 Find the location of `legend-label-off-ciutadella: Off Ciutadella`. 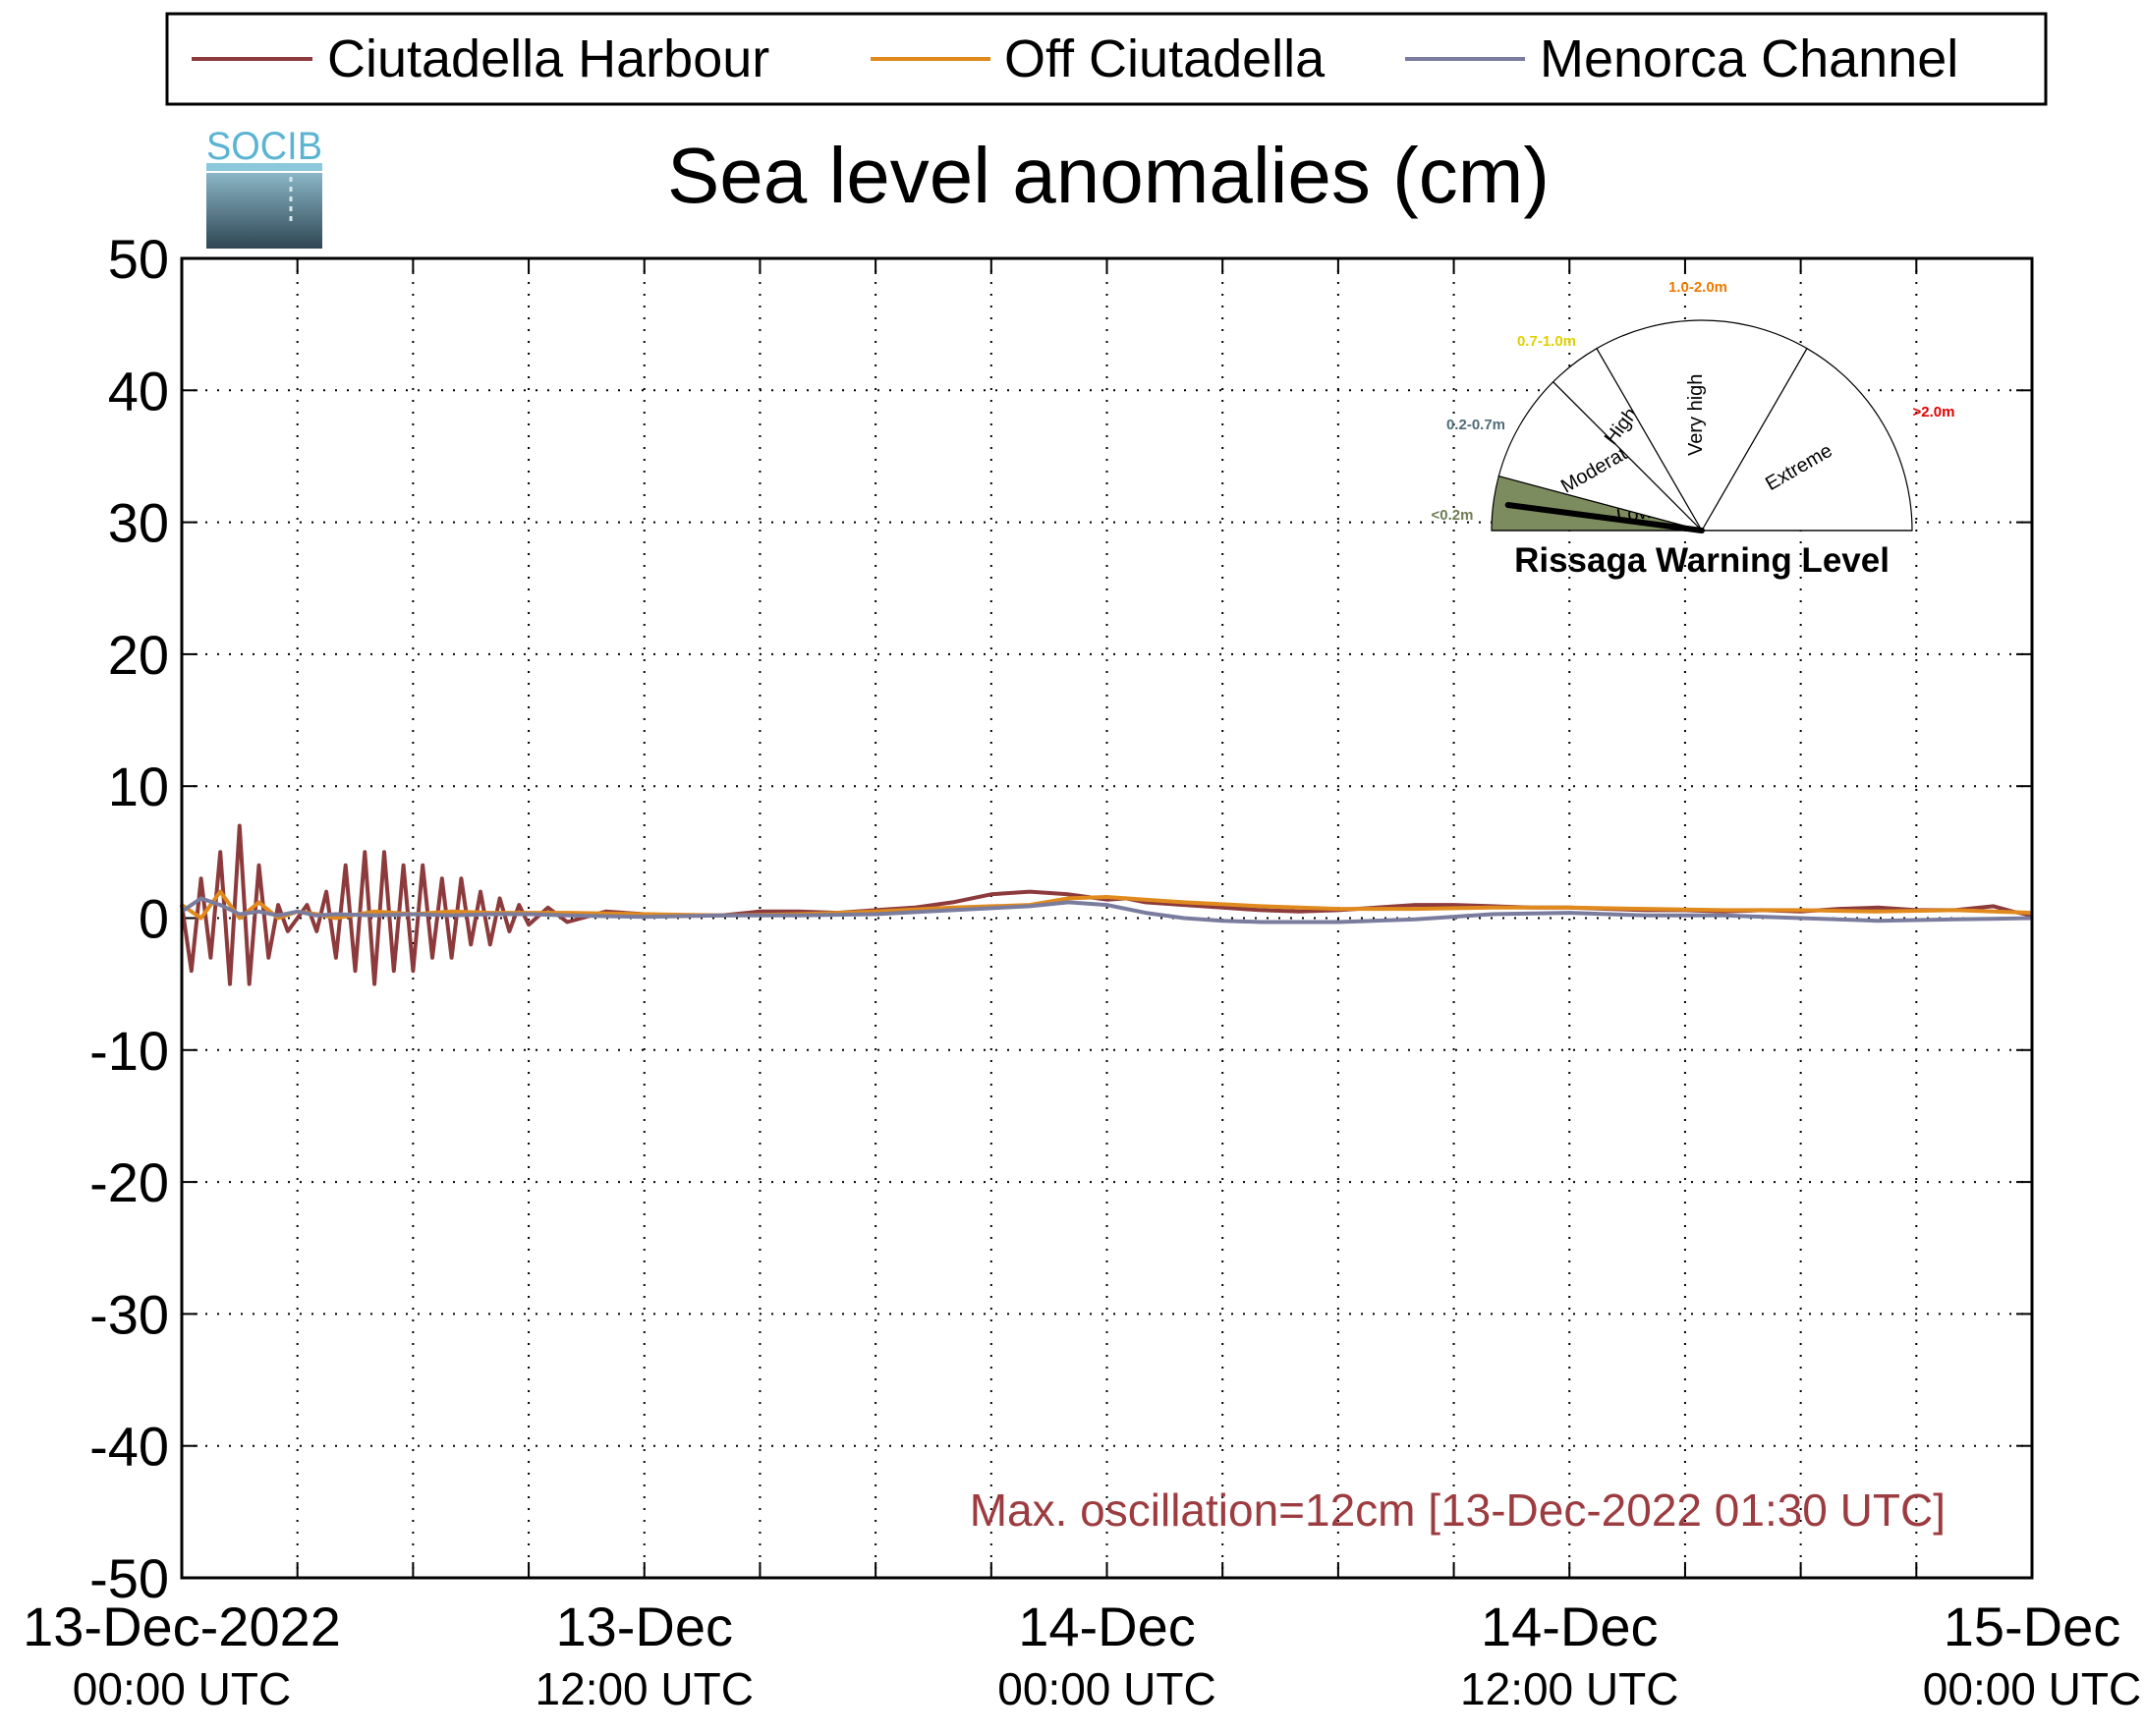

legend-label-off-ciutadella: Off Ciutadella is located at coordinates (1165, 58).